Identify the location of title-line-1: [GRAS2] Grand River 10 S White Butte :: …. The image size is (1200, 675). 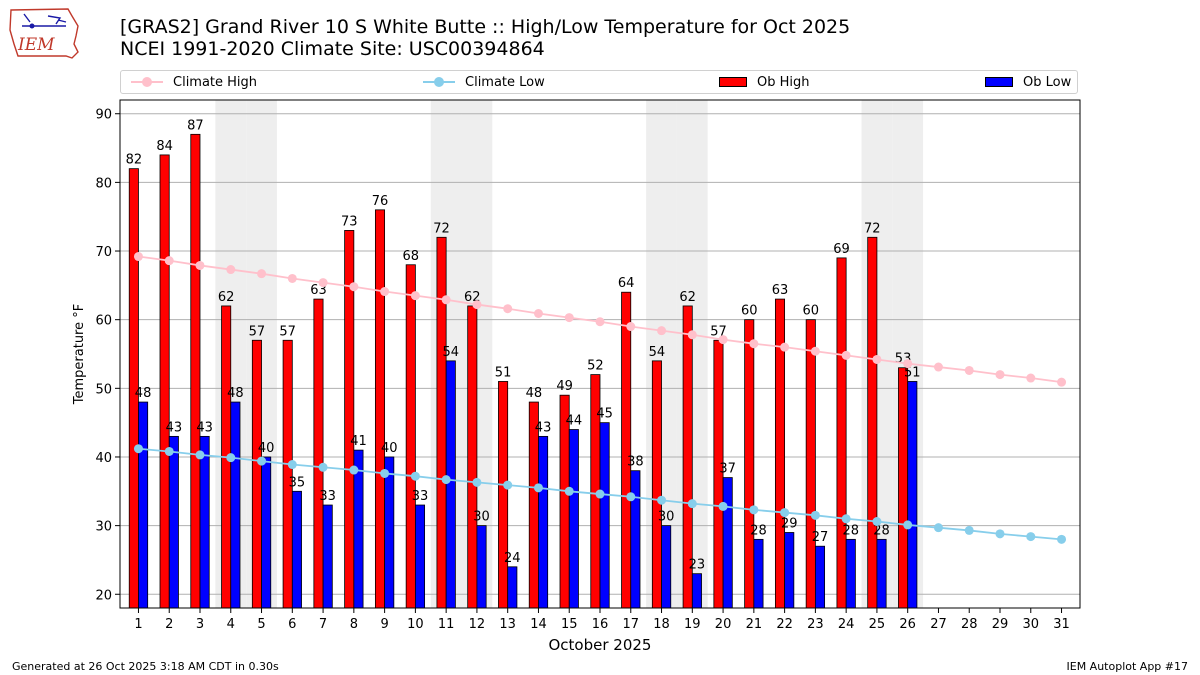
(485, 27).